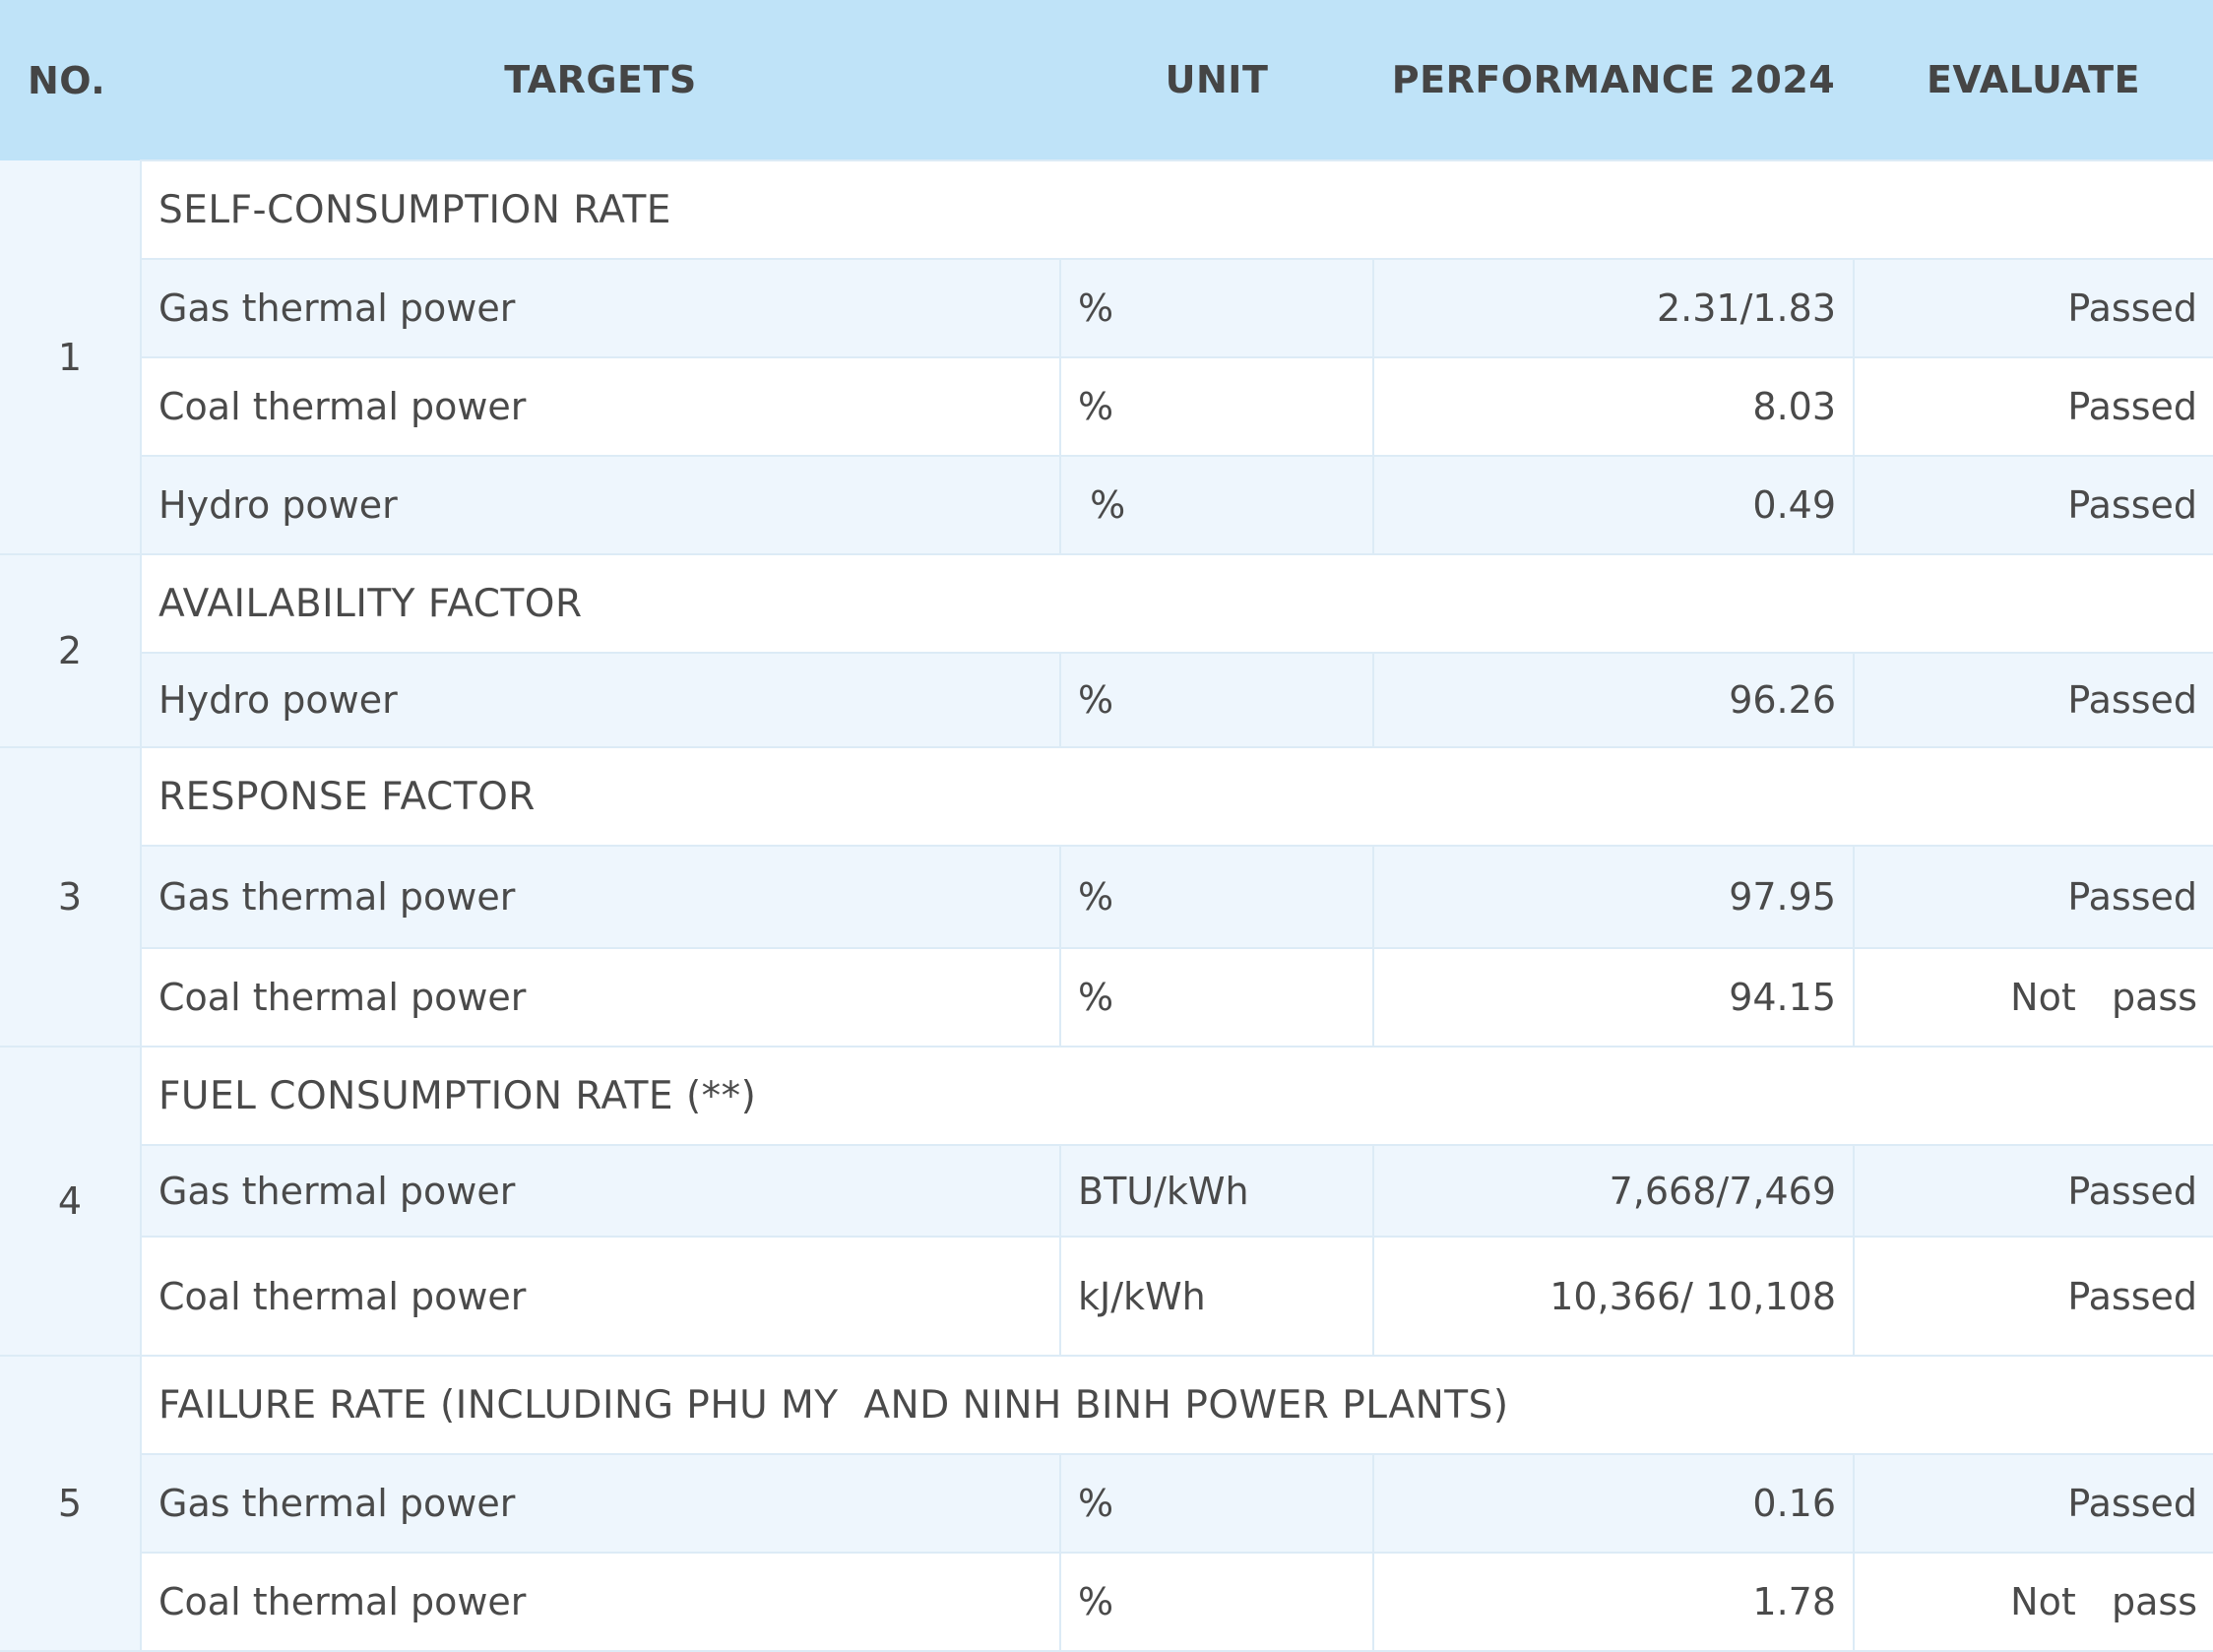  I want to click on group-number: 5, so click(71, 1504).